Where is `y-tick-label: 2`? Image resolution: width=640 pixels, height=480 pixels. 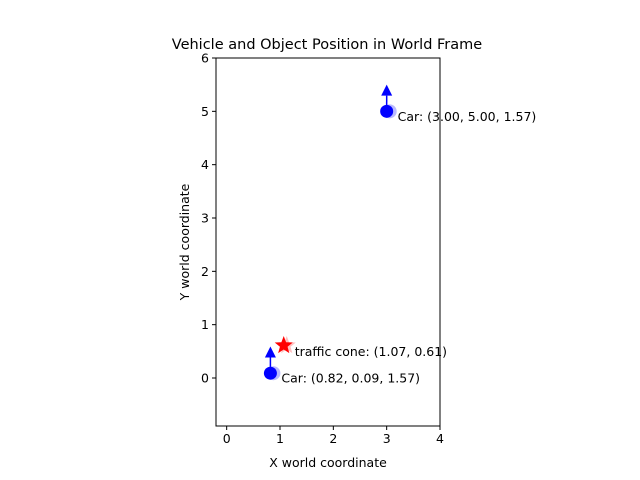
y-tick-label: 2 is located at coordinates (205, 271).